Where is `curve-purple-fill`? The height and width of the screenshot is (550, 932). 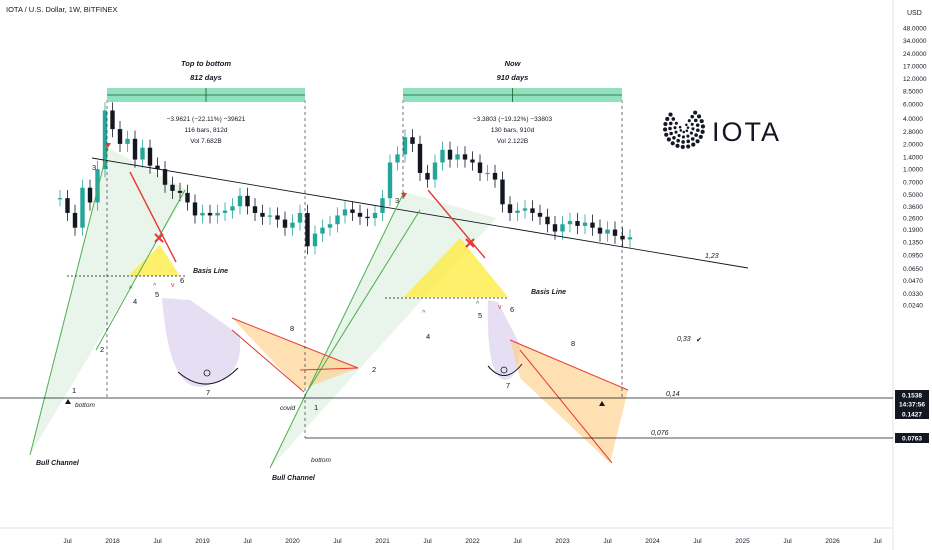 curve-purple-fill is located at coordinates (503, 340).